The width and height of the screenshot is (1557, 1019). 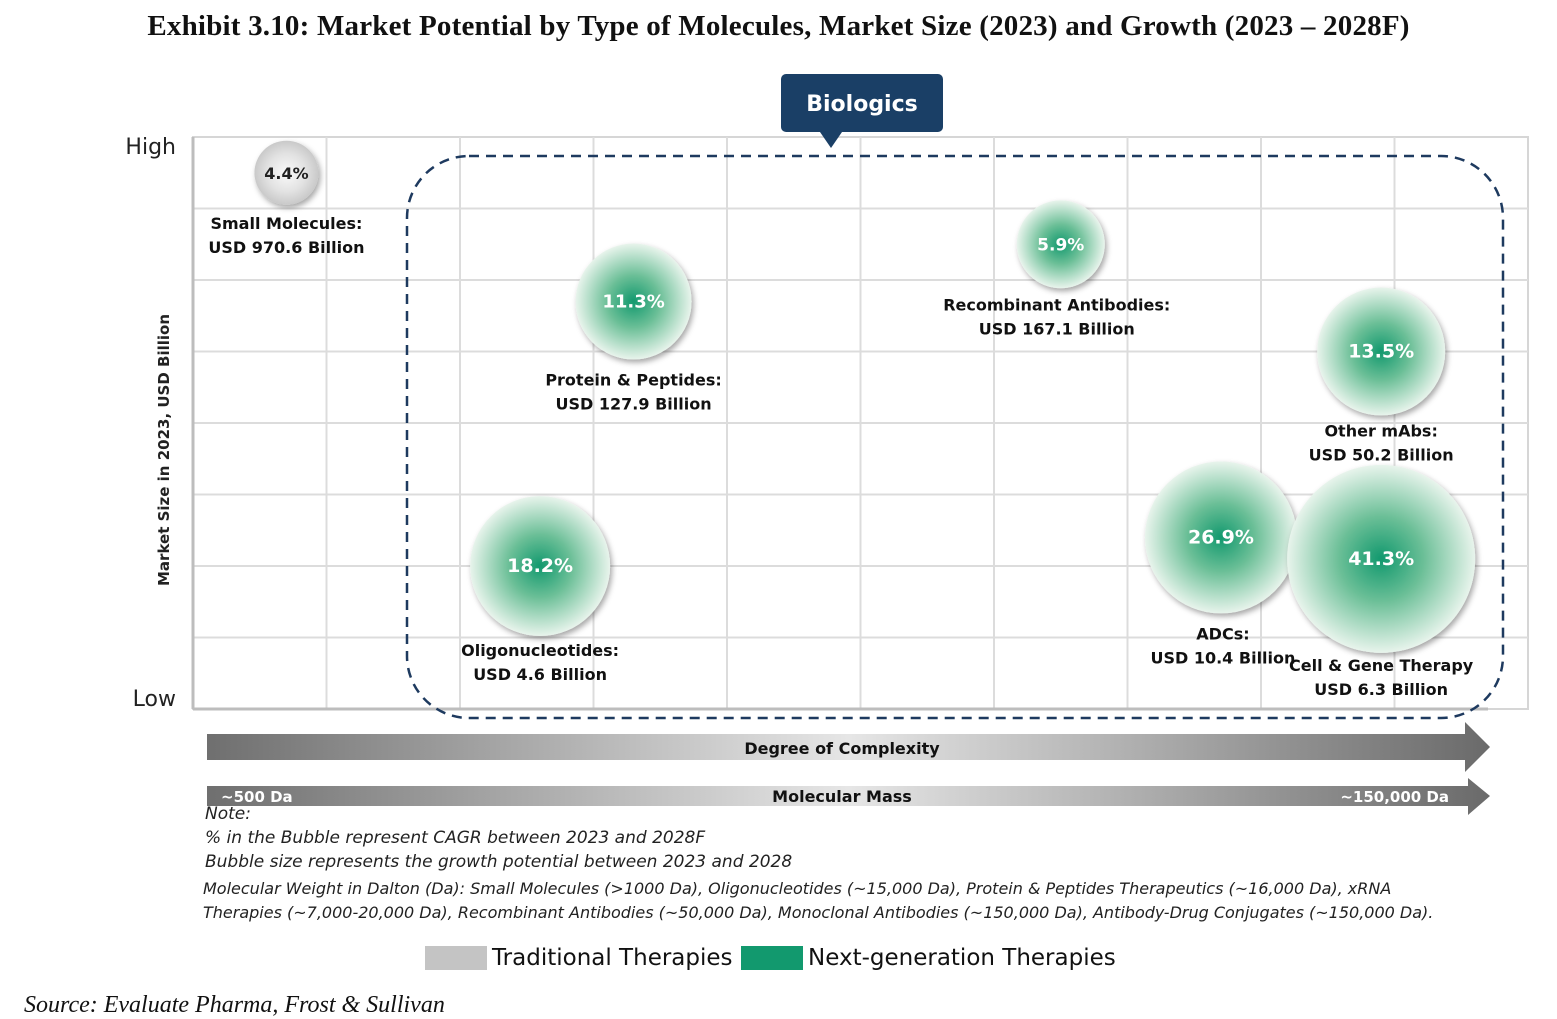 I want to click on bubble-name-label: Recombinant Antibodies:, so click(x=1056, y=304).